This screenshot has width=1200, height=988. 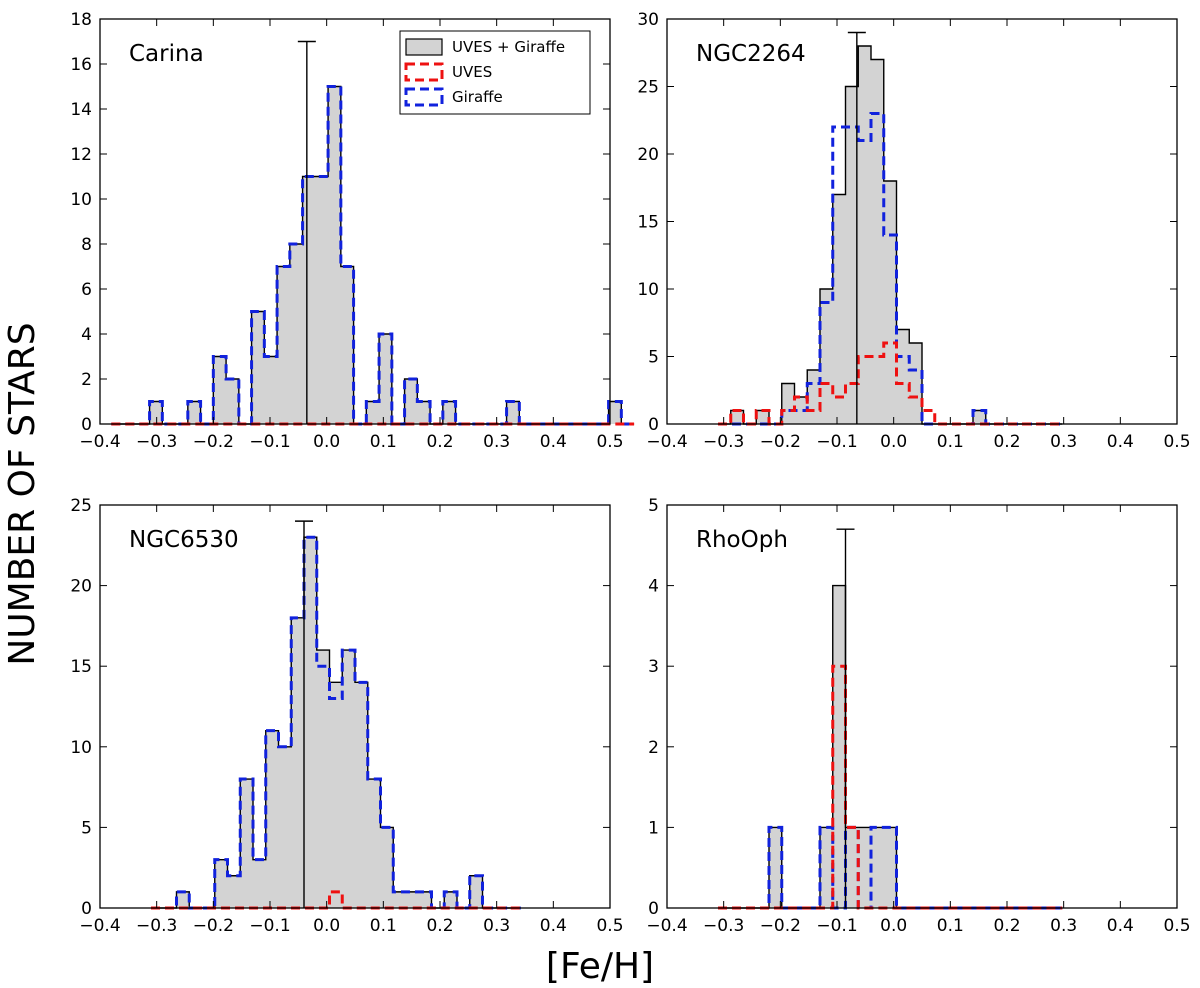 What do you see at coordinates (86, 828) in the screenshot?
I see `y-tick-label: 5` at bounding box center [86, 828].